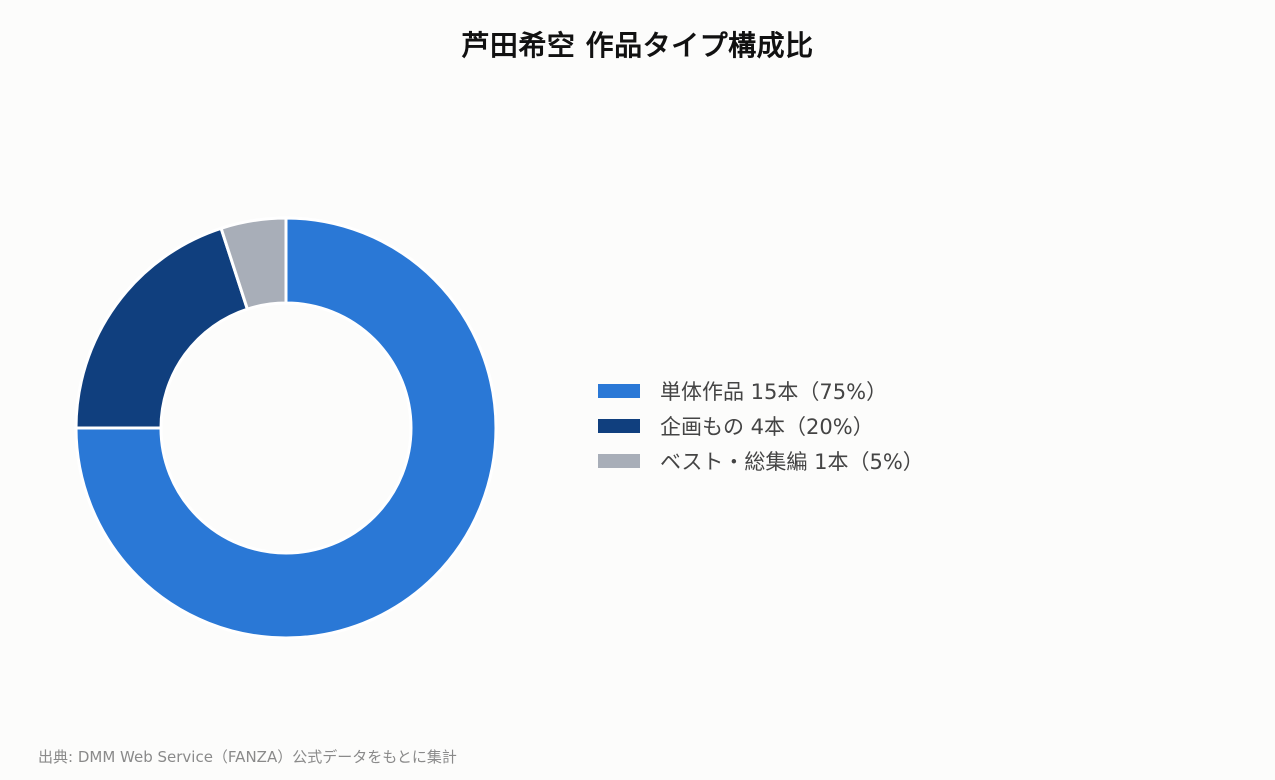  What do you see at coordinates (619, 460) in the screenshot?
I see `legend-swatch-best` at bounding box center [619, 460].